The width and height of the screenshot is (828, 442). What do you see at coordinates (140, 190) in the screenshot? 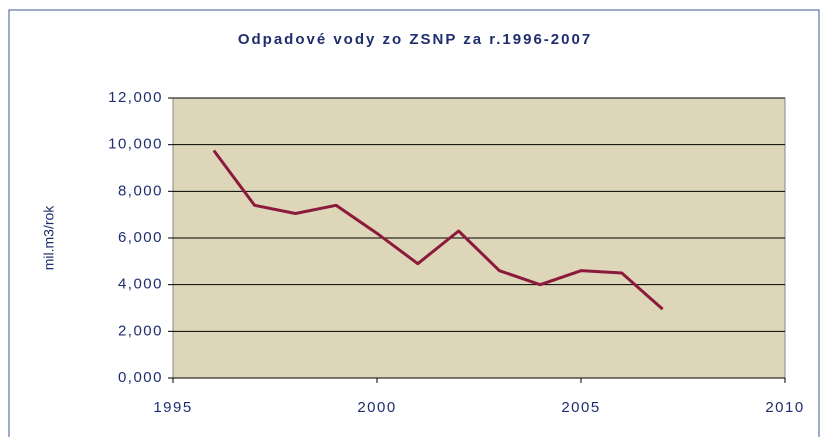
I see `y-tick-label: 8,000` at bounding box center [140, 190].